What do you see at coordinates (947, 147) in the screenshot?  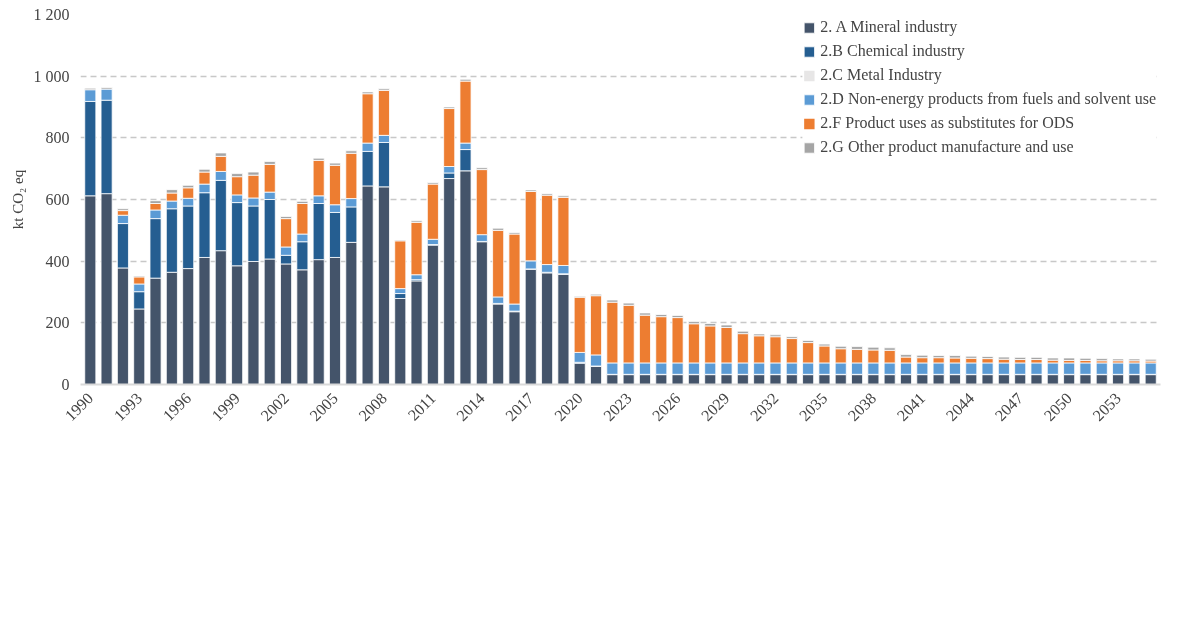 I see `legend-label: 2.G Other product manufacture and use` at bounding box center [947, 147].